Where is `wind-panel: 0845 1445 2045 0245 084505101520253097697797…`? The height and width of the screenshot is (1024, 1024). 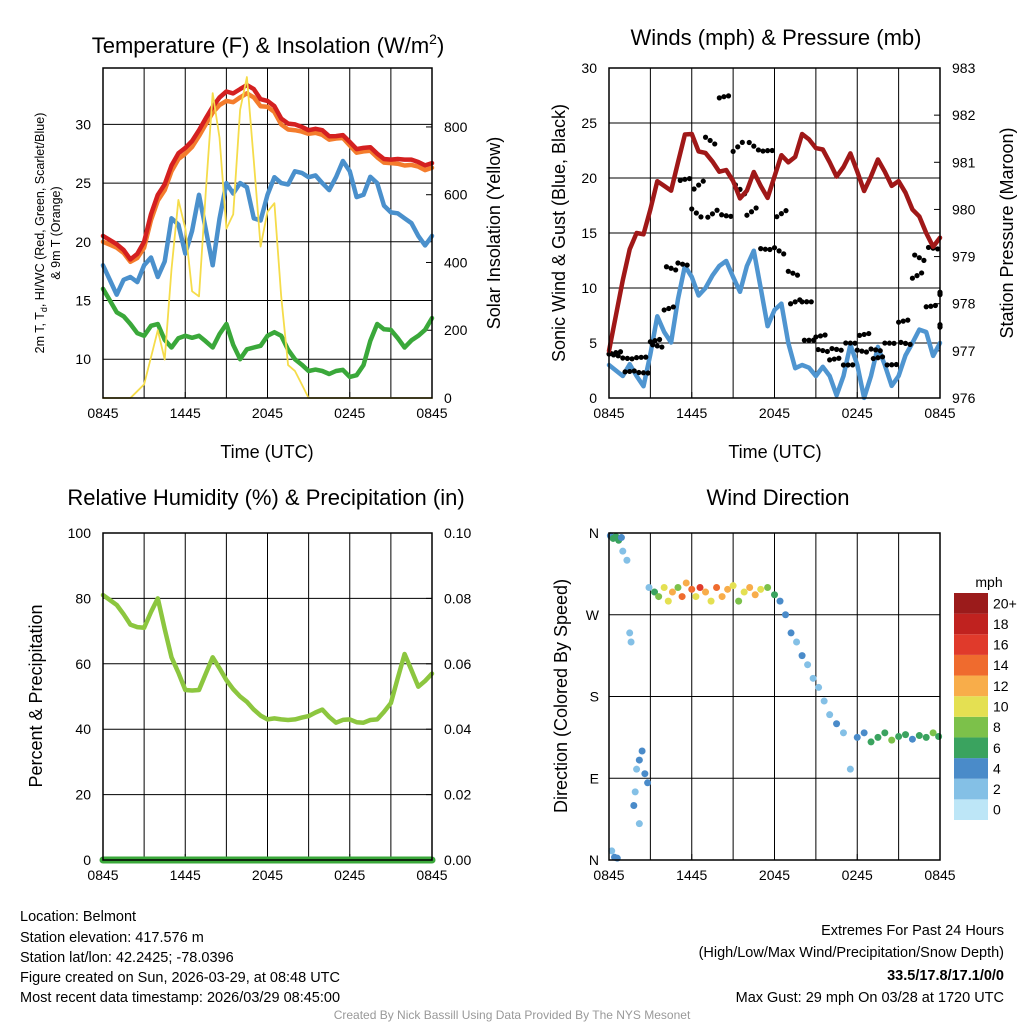 wind-panel: 0845 1445 2045 0245 084505101520253097697797… is located at coordinates (778, 240).